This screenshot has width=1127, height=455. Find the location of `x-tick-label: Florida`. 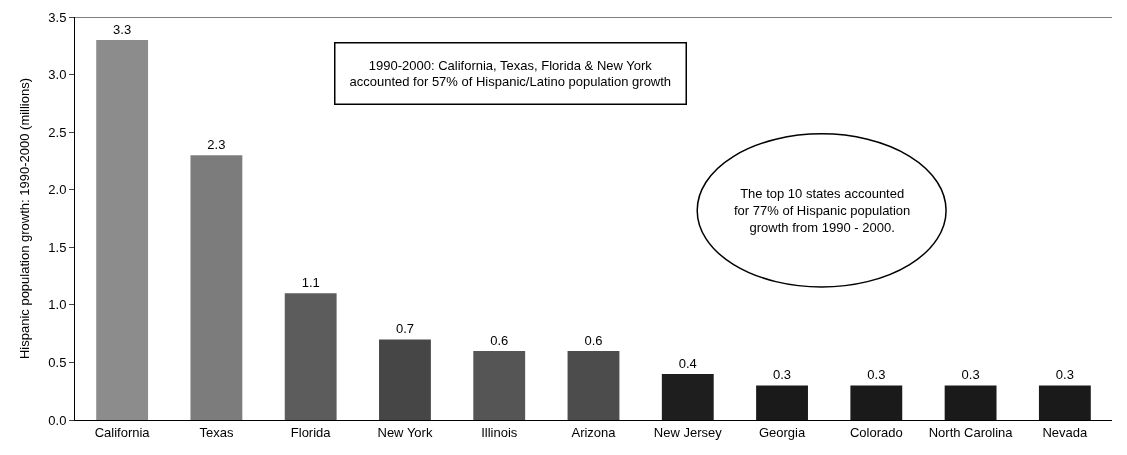

x-tick-label: Florida is located at coordinates (311, 432).